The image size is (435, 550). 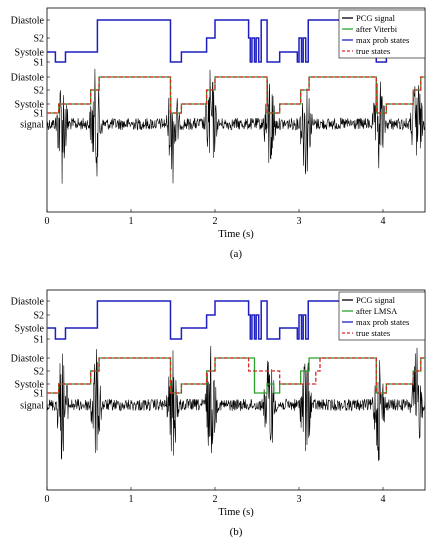 What do you see at coordinates (236, 254) in the screenshot?
I see `figure-caption: (a)` at bounding box center [236, 254].